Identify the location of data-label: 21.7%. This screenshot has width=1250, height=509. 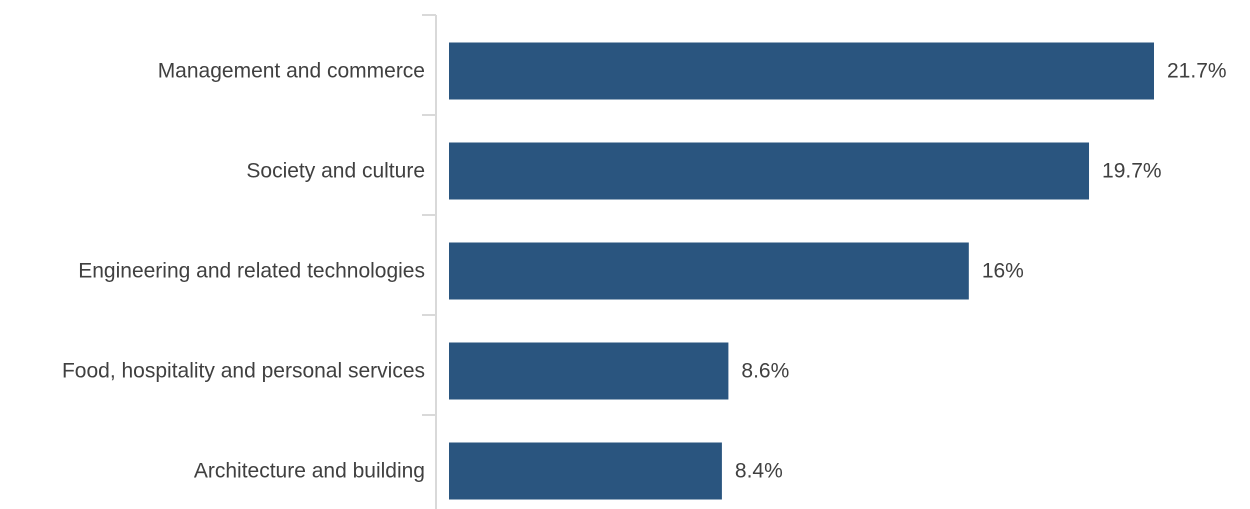
(1197, 71).